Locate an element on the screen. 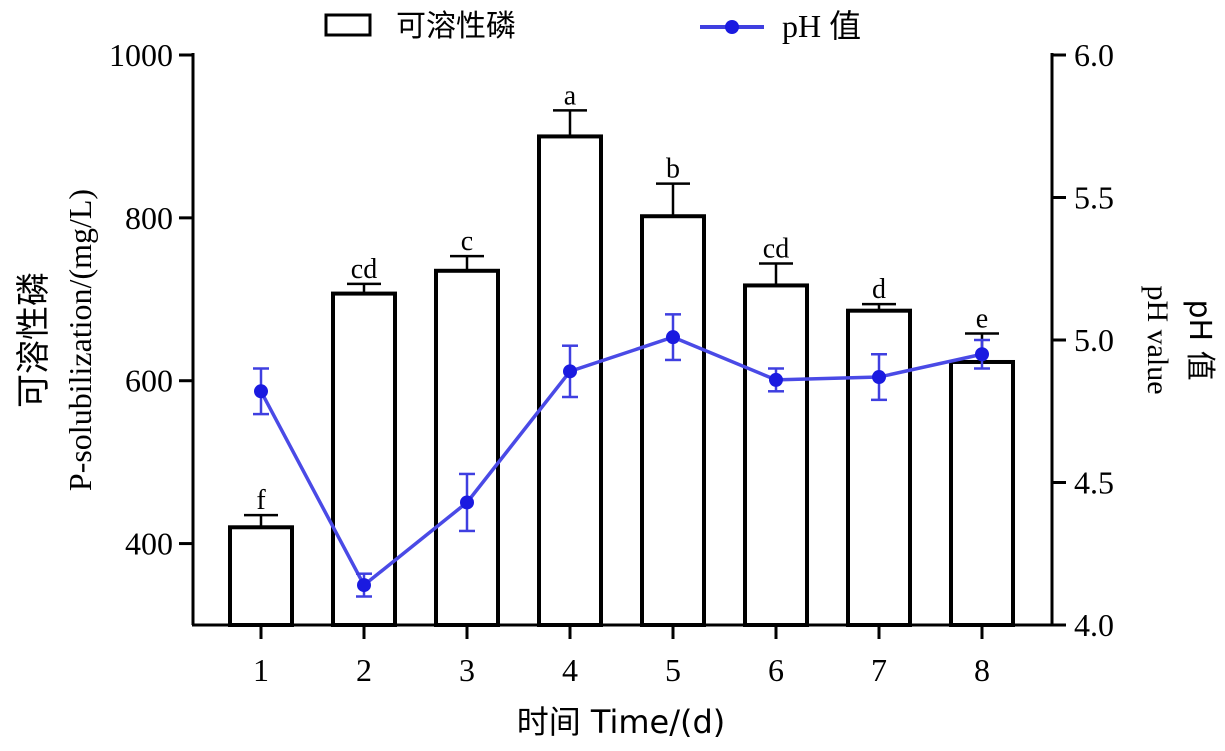  y-axis-title-en: P-solubilization/(mg/L) is located at coordinates (80, 340).